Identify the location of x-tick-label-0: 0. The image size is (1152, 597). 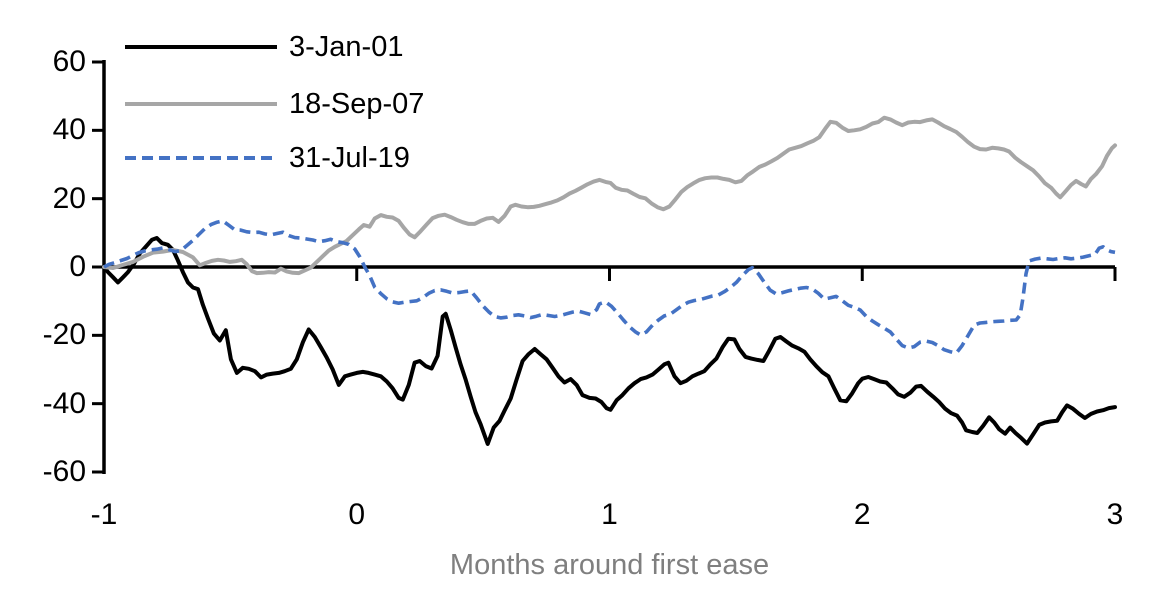
(357, 514).